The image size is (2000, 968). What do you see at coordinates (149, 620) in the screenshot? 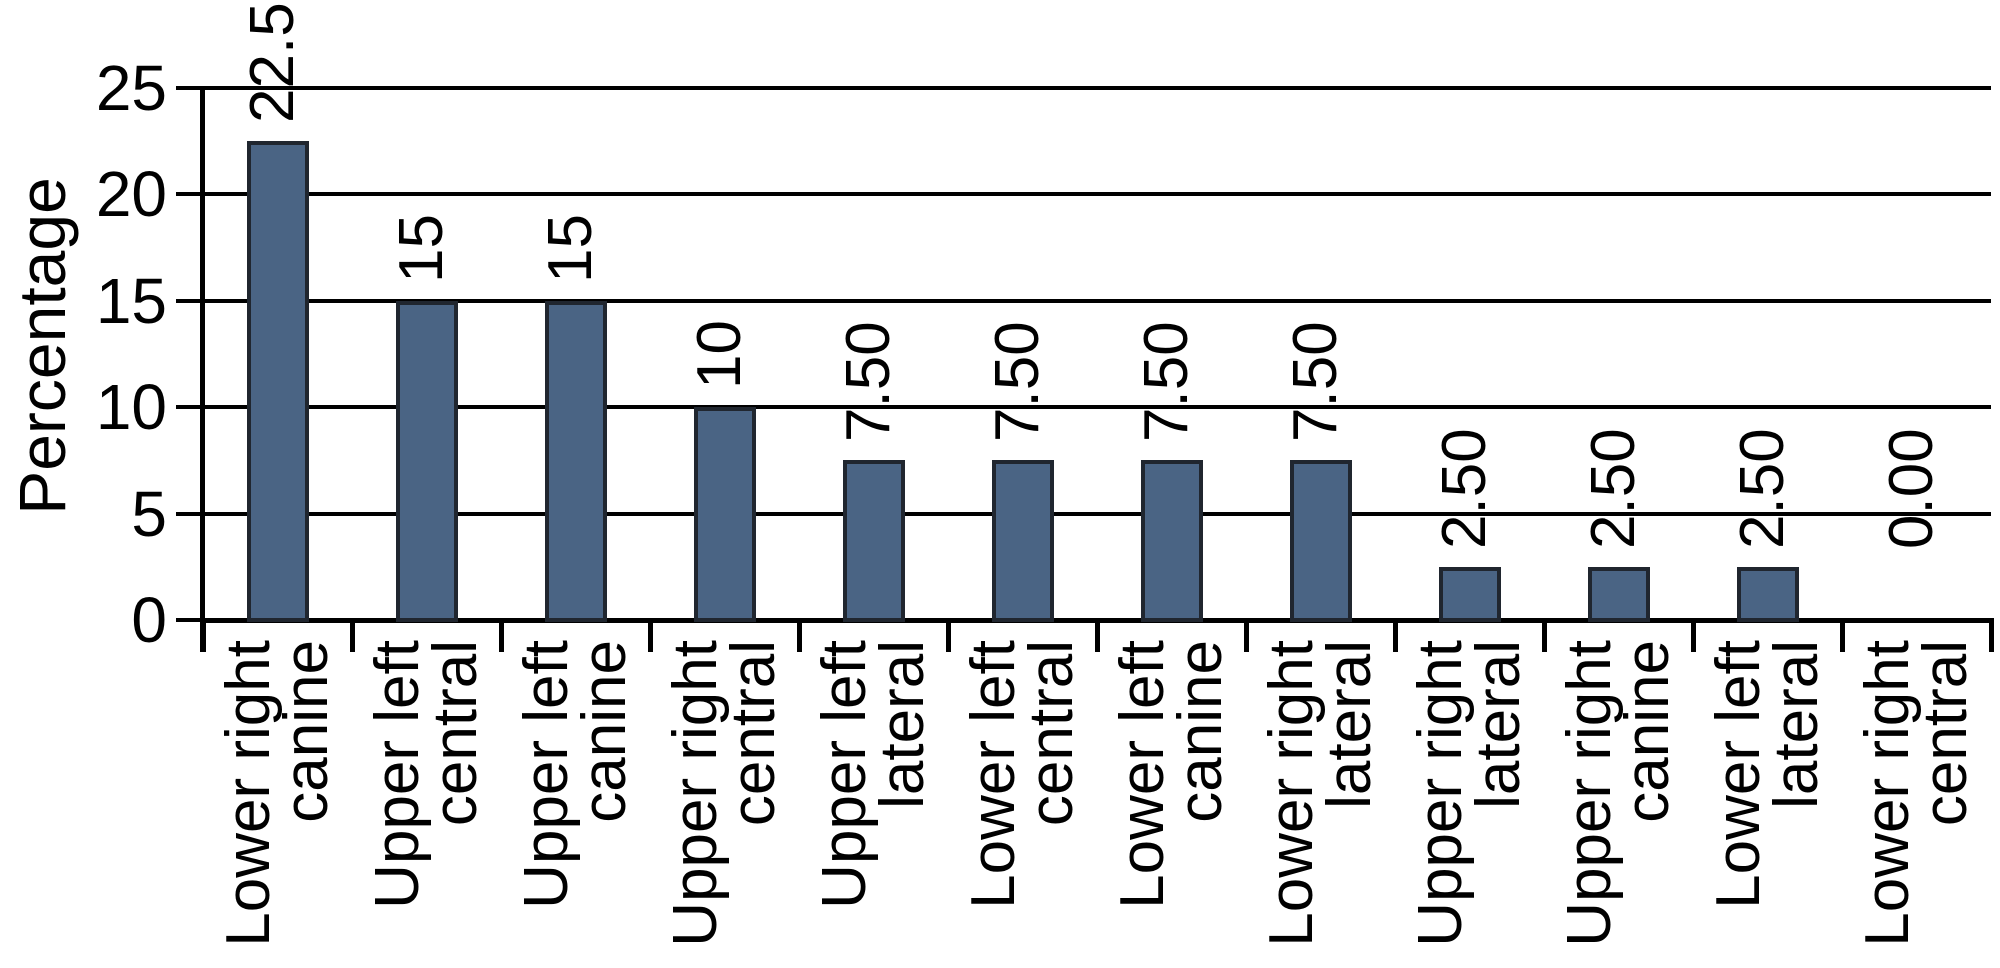
I see `y-tick-label: 0` at bounding box center [149, 620].